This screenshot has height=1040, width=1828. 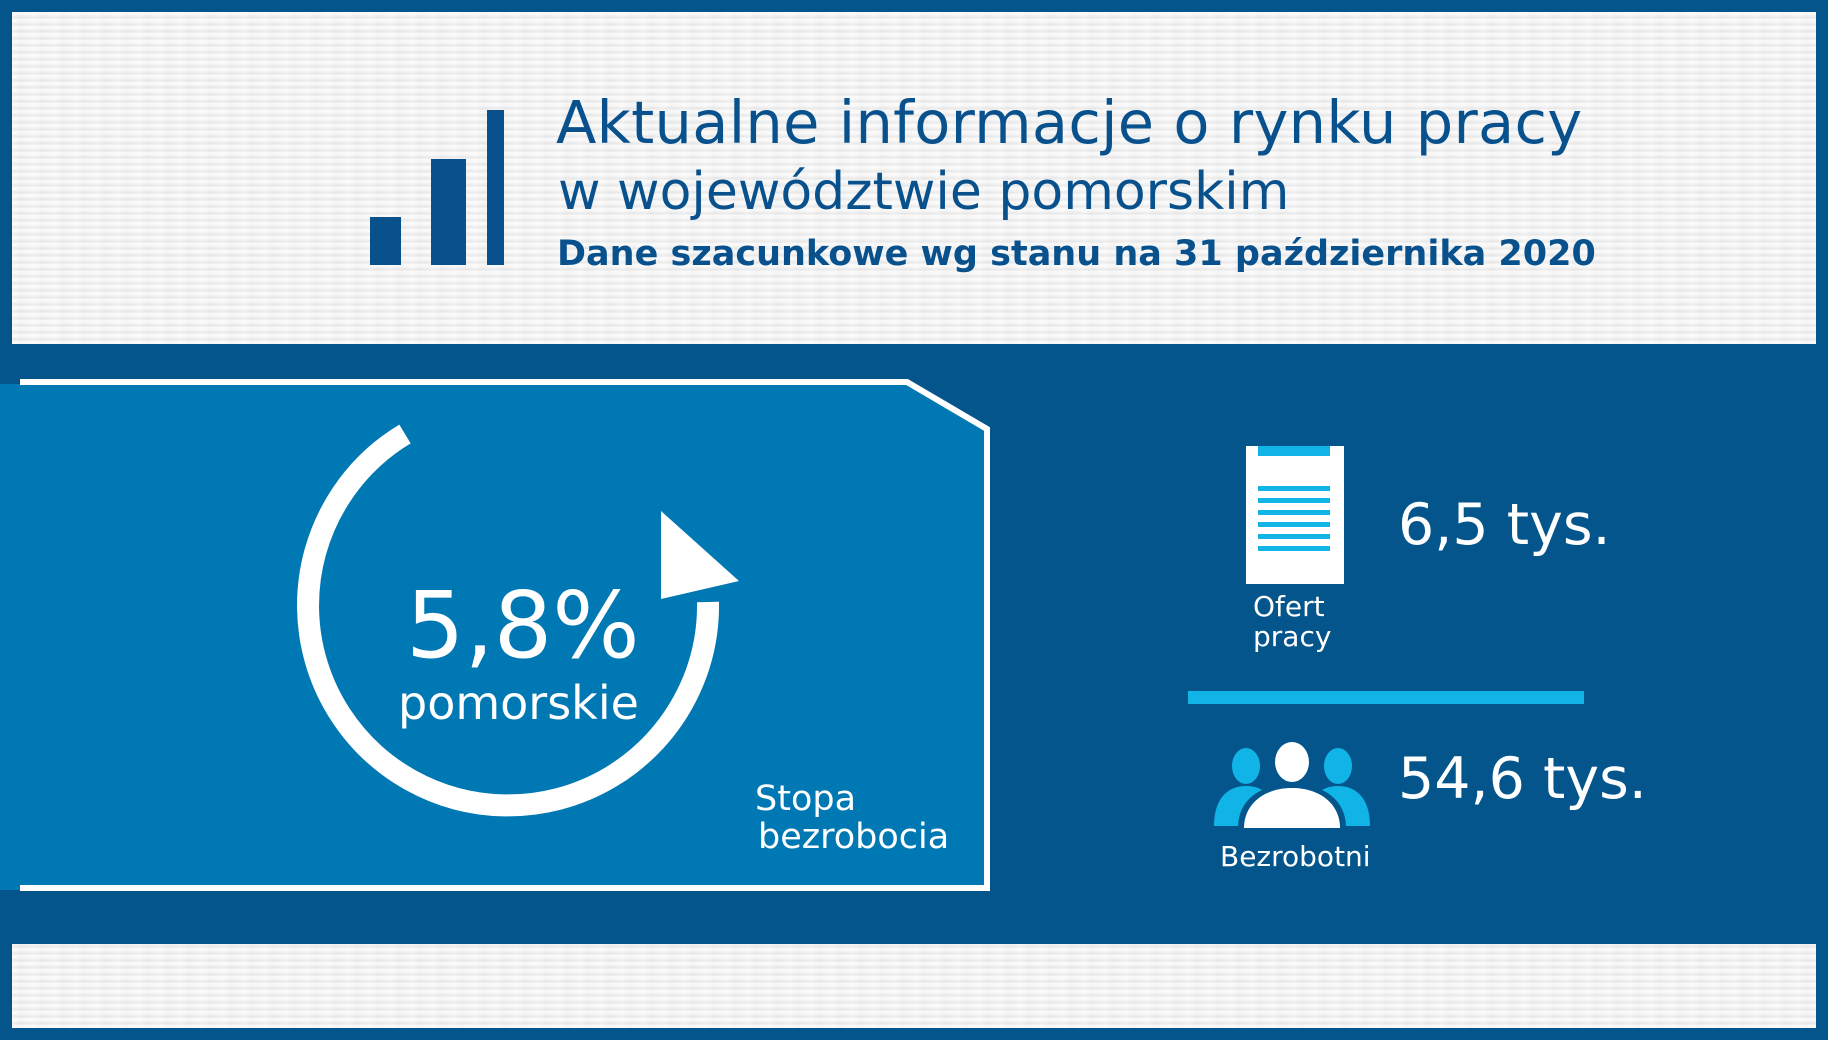 What do you see at coordinates (518, 703) in the screenshot?
I see `region-label: pomorskie` at bounding box center [518, 703].